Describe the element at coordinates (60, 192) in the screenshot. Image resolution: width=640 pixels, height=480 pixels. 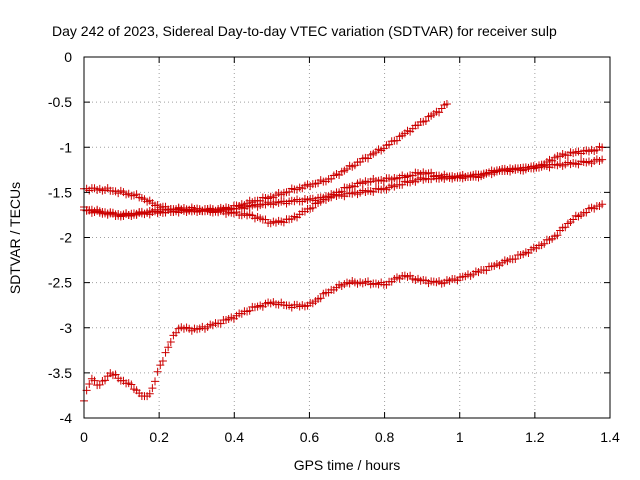
I see `y-tick-label: -1.5` at that location.